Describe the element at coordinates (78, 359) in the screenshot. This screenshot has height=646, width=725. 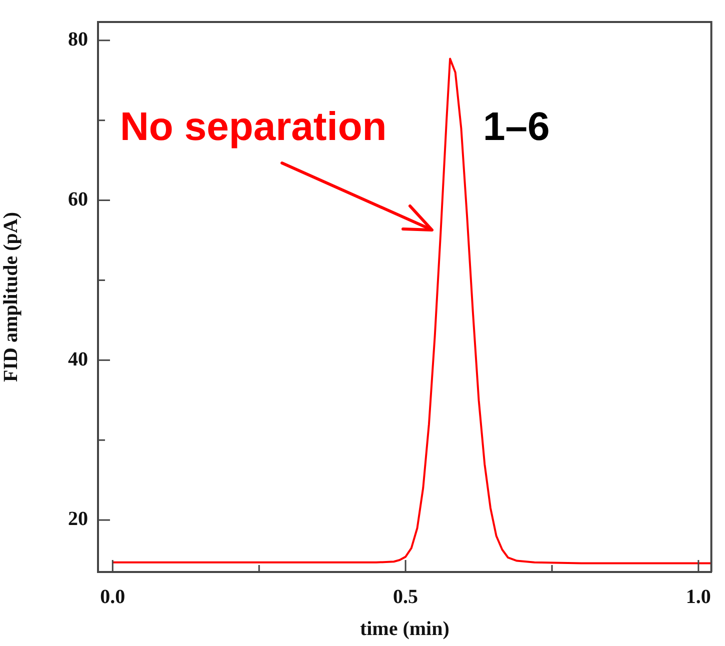
I see `y-tick-label: 40` at that location.